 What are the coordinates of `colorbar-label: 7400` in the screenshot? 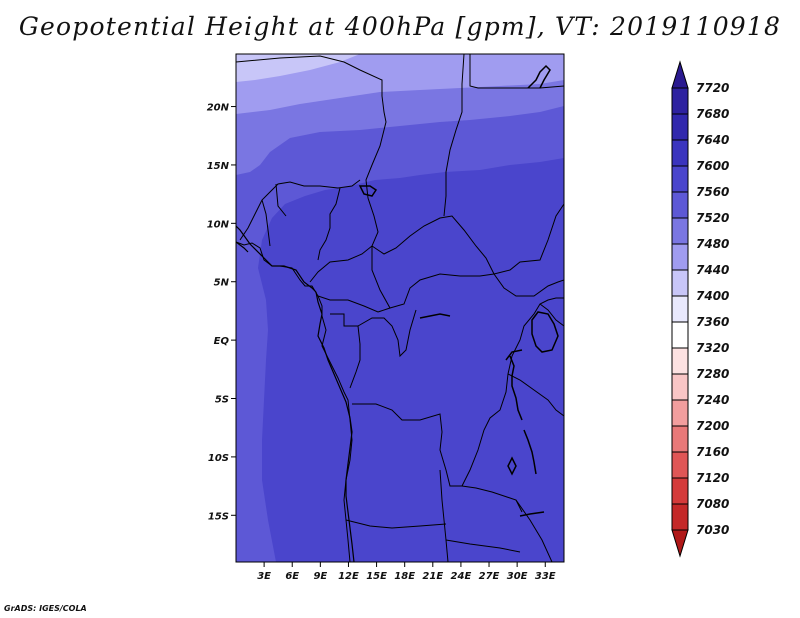 It's located at (712, 296).